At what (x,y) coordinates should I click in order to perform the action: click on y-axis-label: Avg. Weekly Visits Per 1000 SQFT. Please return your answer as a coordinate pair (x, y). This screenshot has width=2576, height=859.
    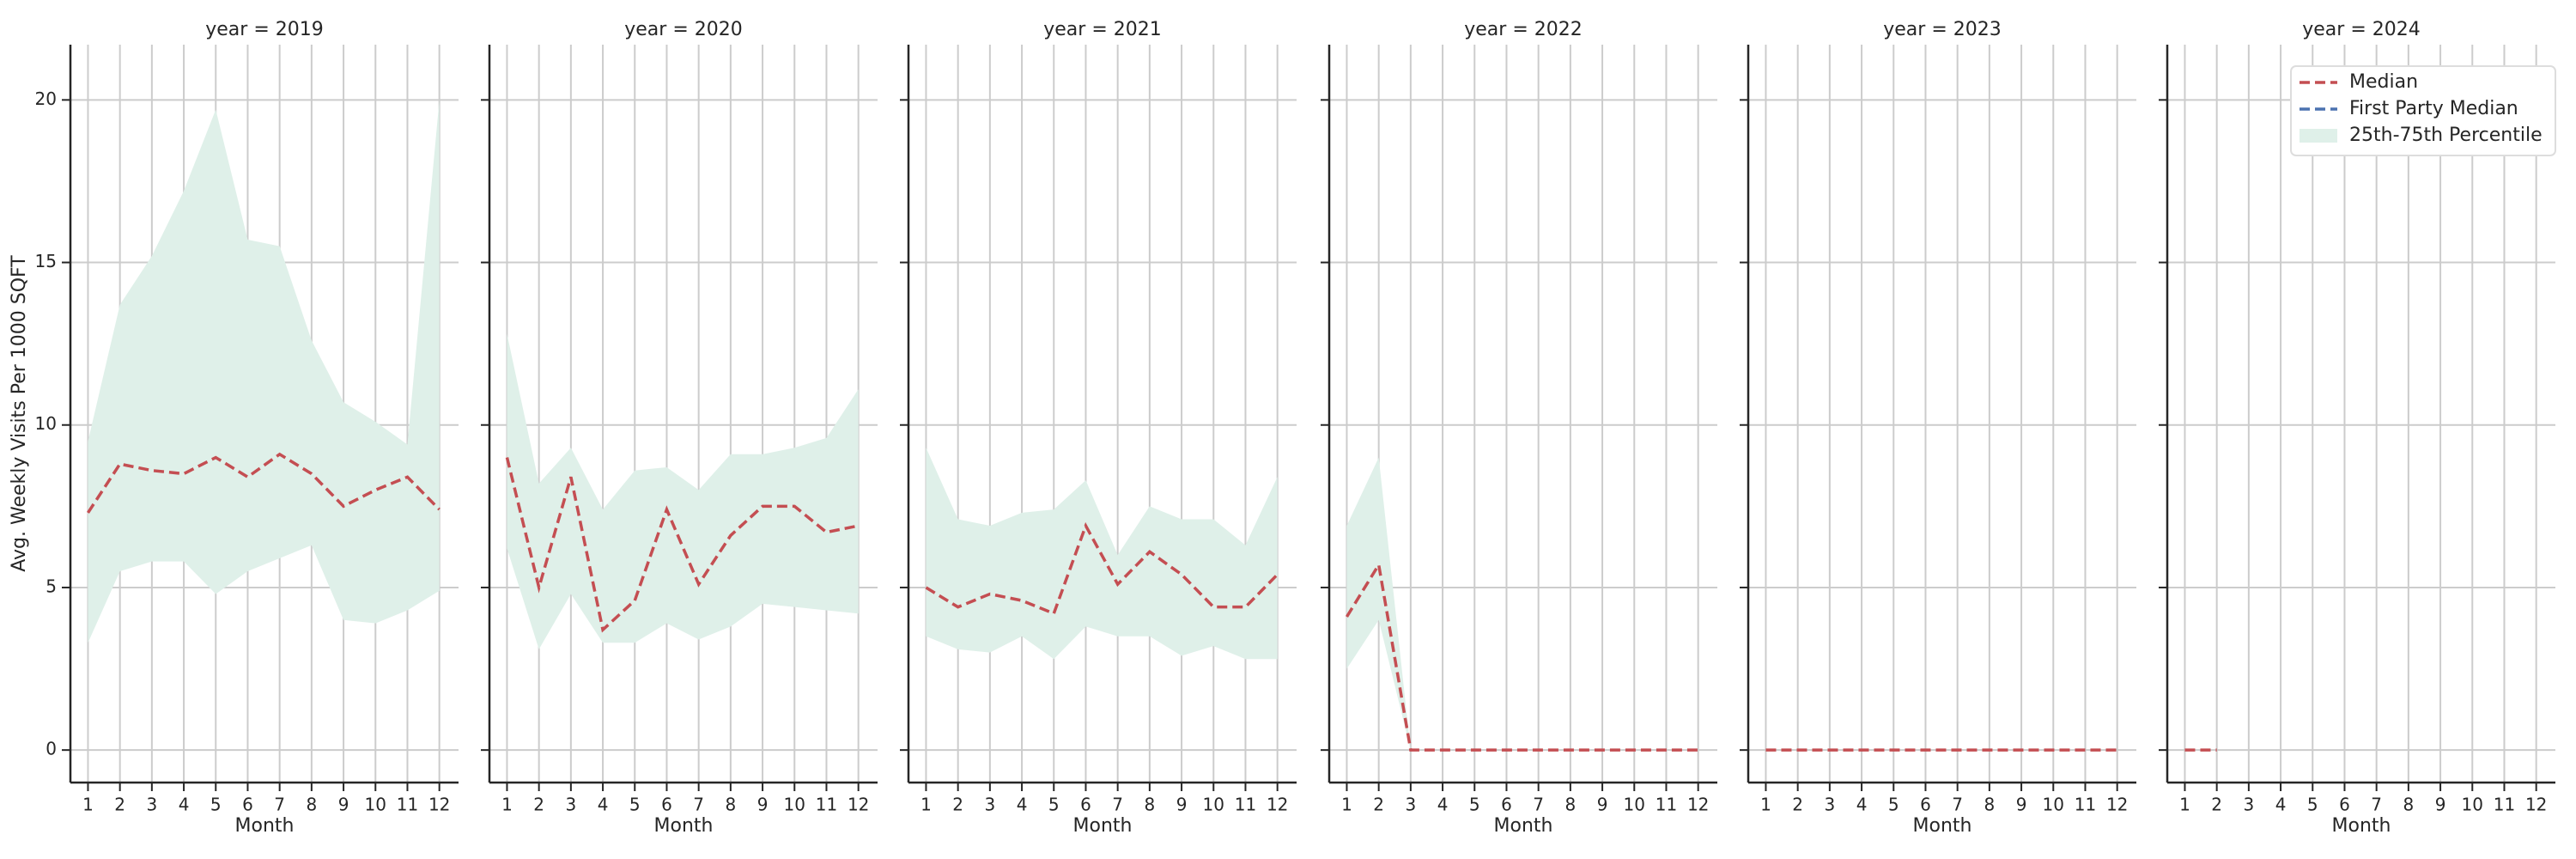
    Looking at the image, I should click on (19, 413).